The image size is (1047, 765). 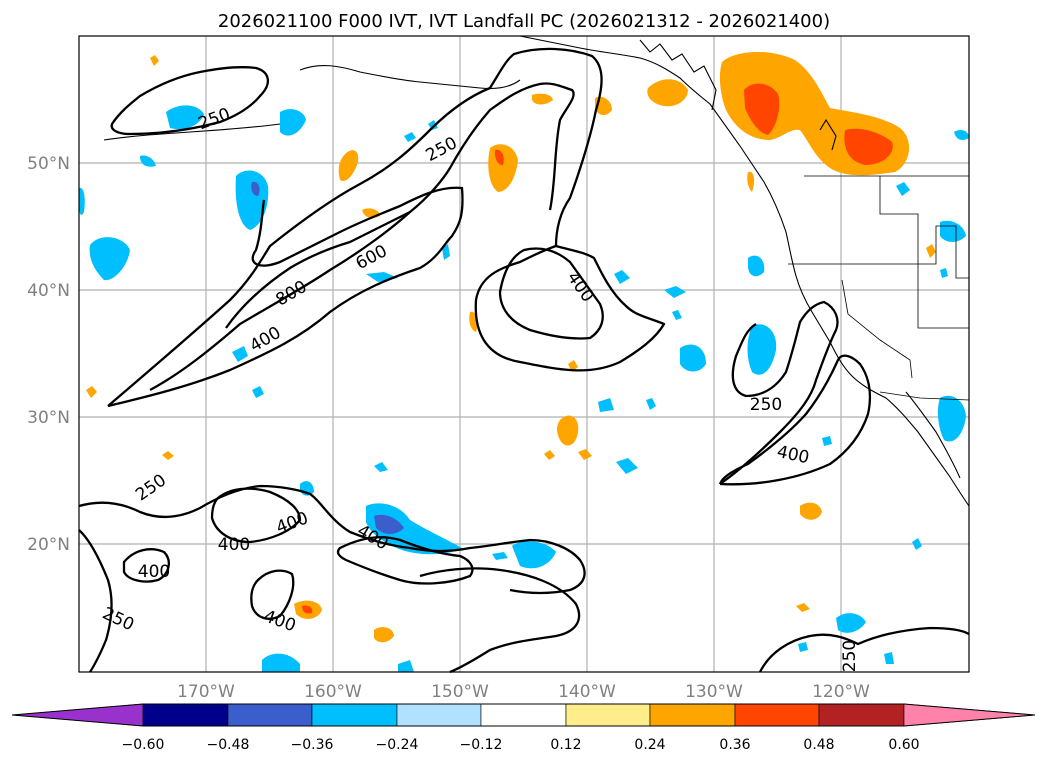 I want to click on colorbar-upper-extension, so click(x=969, y=715).